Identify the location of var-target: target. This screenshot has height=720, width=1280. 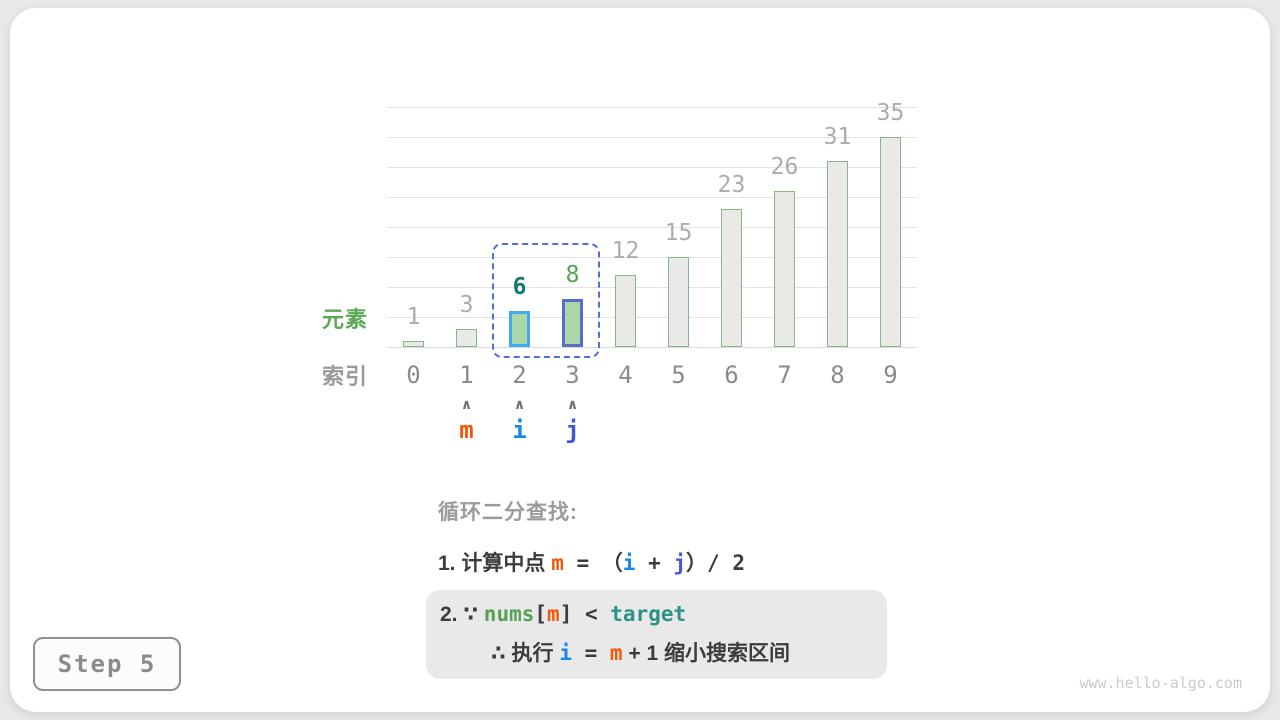
(648, 614).